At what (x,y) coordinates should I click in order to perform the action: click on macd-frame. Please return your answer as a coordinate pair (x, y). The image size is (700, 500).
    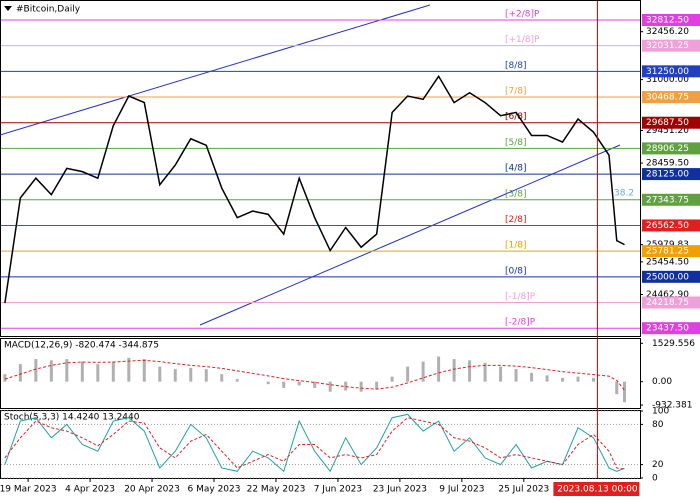
    Looking at the image, I should click on (320, 373).